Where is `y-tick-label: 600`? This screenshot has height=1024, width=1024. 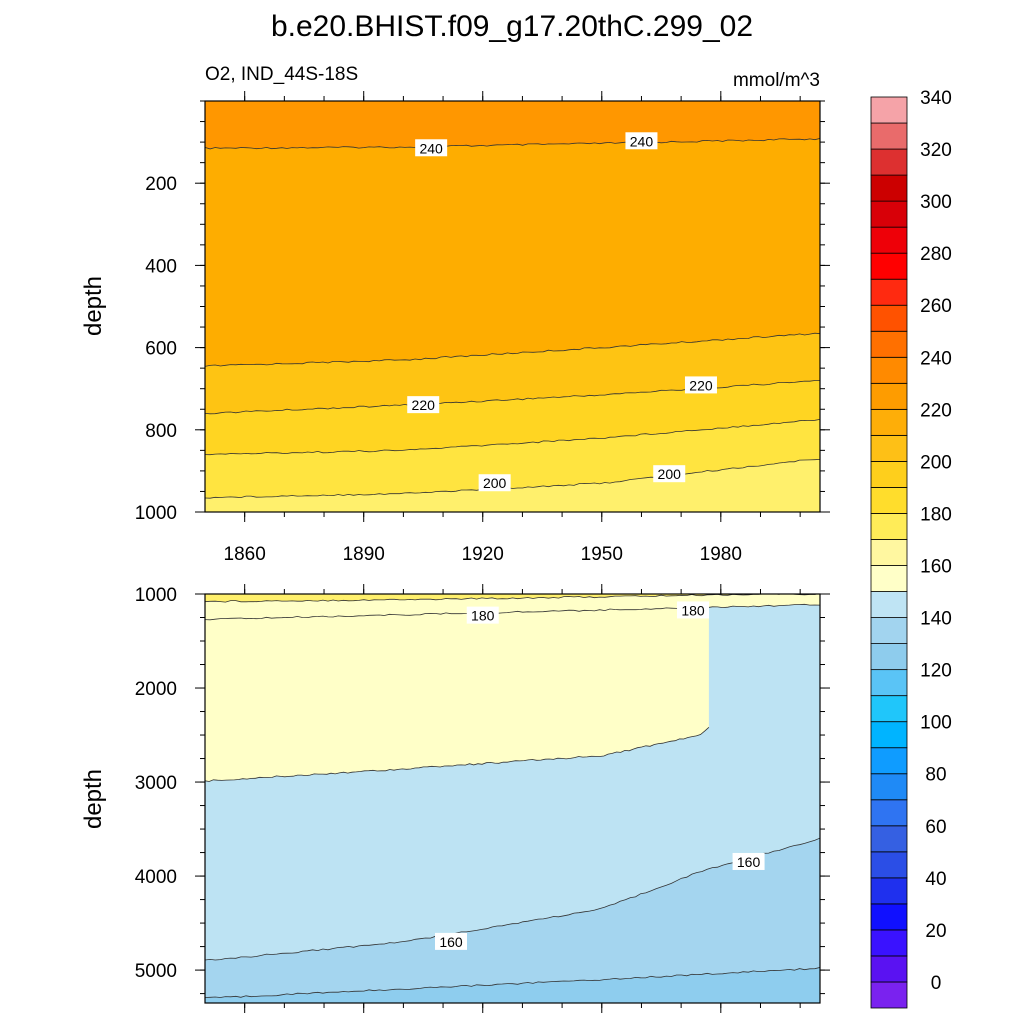 y-tick-label: 600 is located at coordinates (161, 349).